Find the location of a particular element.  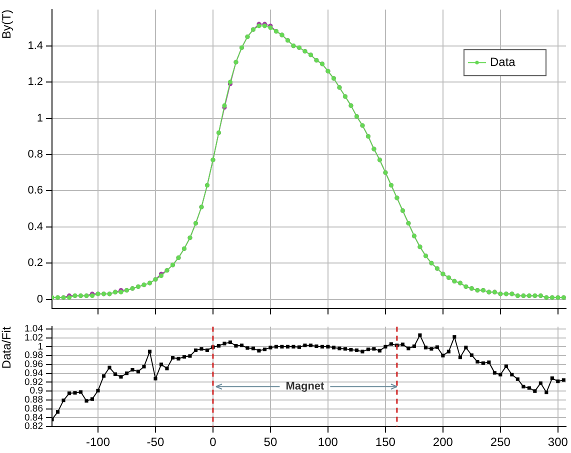

x-tick-label: 100 is located at coordinates (328, 442).